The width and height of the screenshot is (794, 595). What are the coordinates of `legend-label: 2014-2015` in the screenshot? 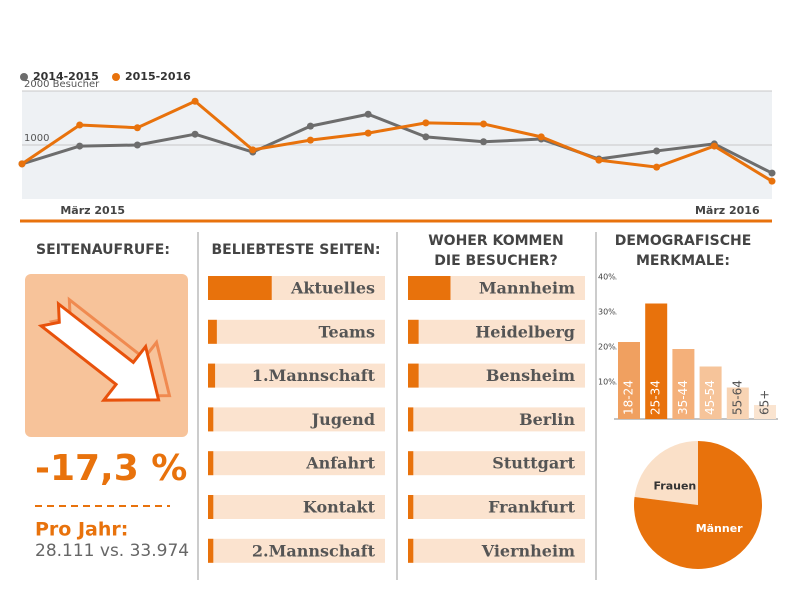 It's located at (66, 76).